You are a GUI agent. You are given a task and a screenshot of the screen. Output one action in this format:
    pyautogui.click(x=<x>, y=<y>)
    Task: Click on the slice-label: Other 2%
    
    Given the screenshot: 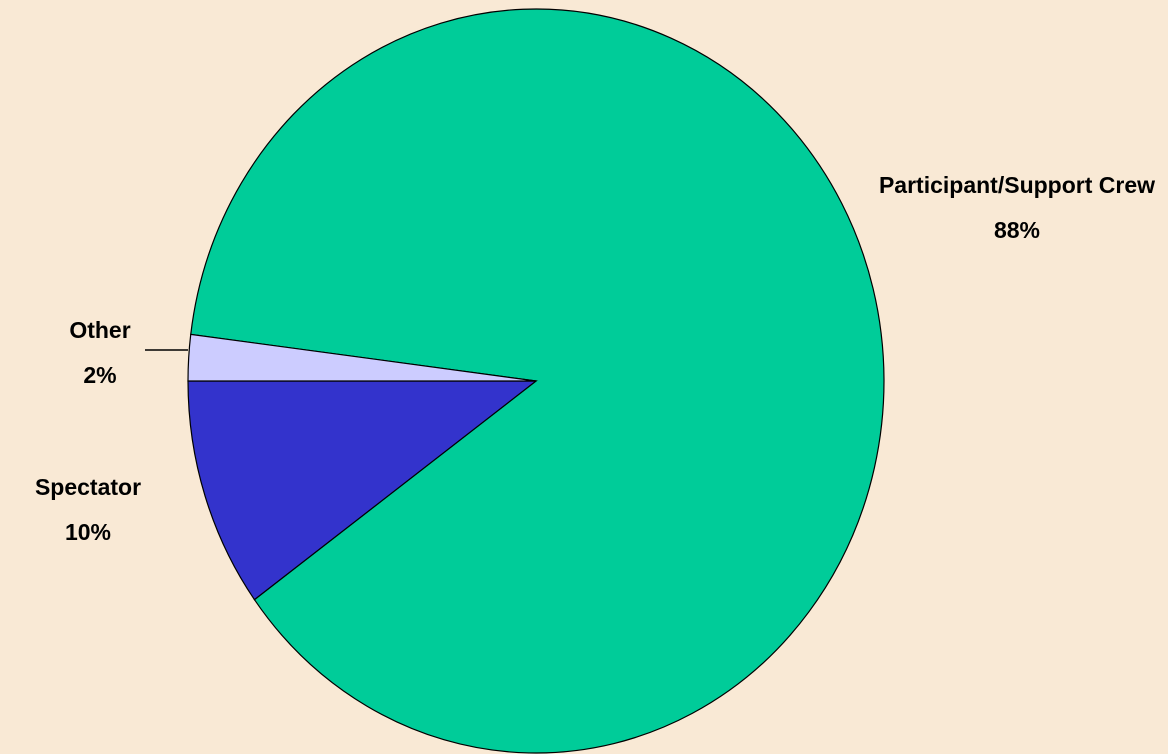 What is the action you would take?
    pyautogui.click(x=100, y=353)
    